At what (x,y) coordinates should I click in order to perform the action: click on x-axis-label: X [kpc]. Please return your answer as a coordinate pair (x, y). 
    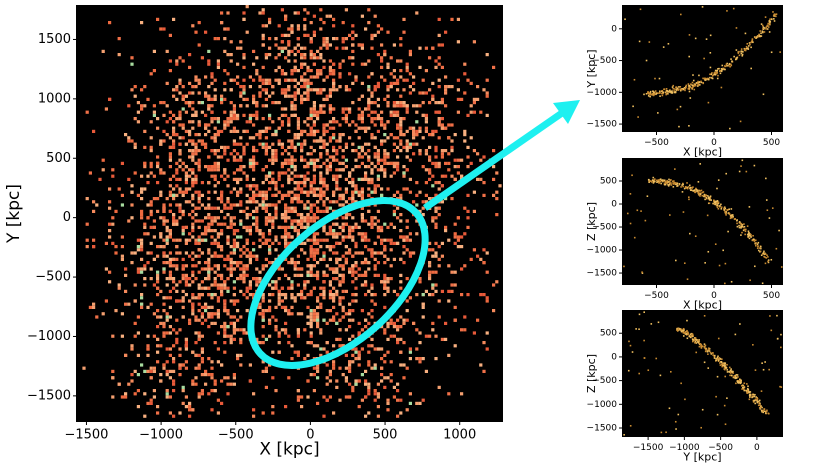
    Looking at the image, I should click on (702, 305).